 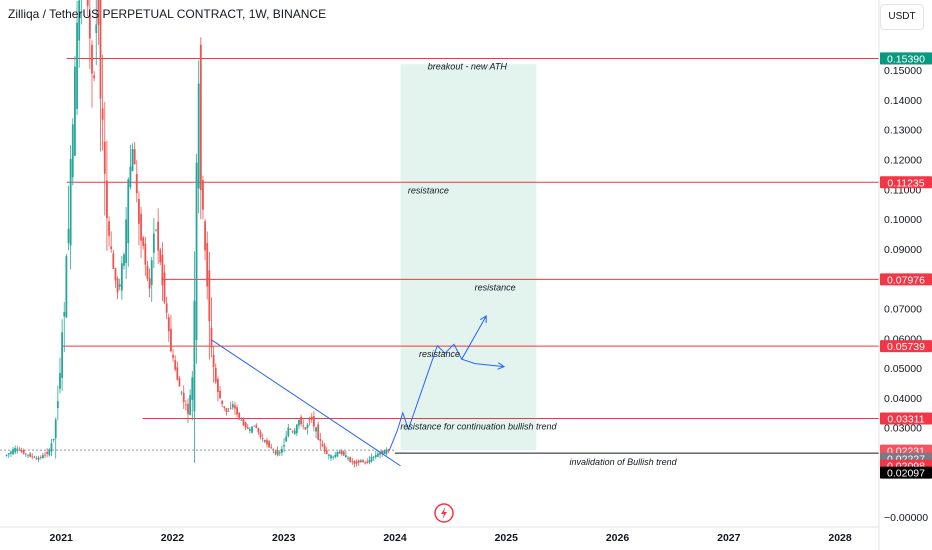 What do you see at coordinates (903, 250) in the screenshot?
I see `y-tick-label: 0.09000` at bounding box center [903, 250].